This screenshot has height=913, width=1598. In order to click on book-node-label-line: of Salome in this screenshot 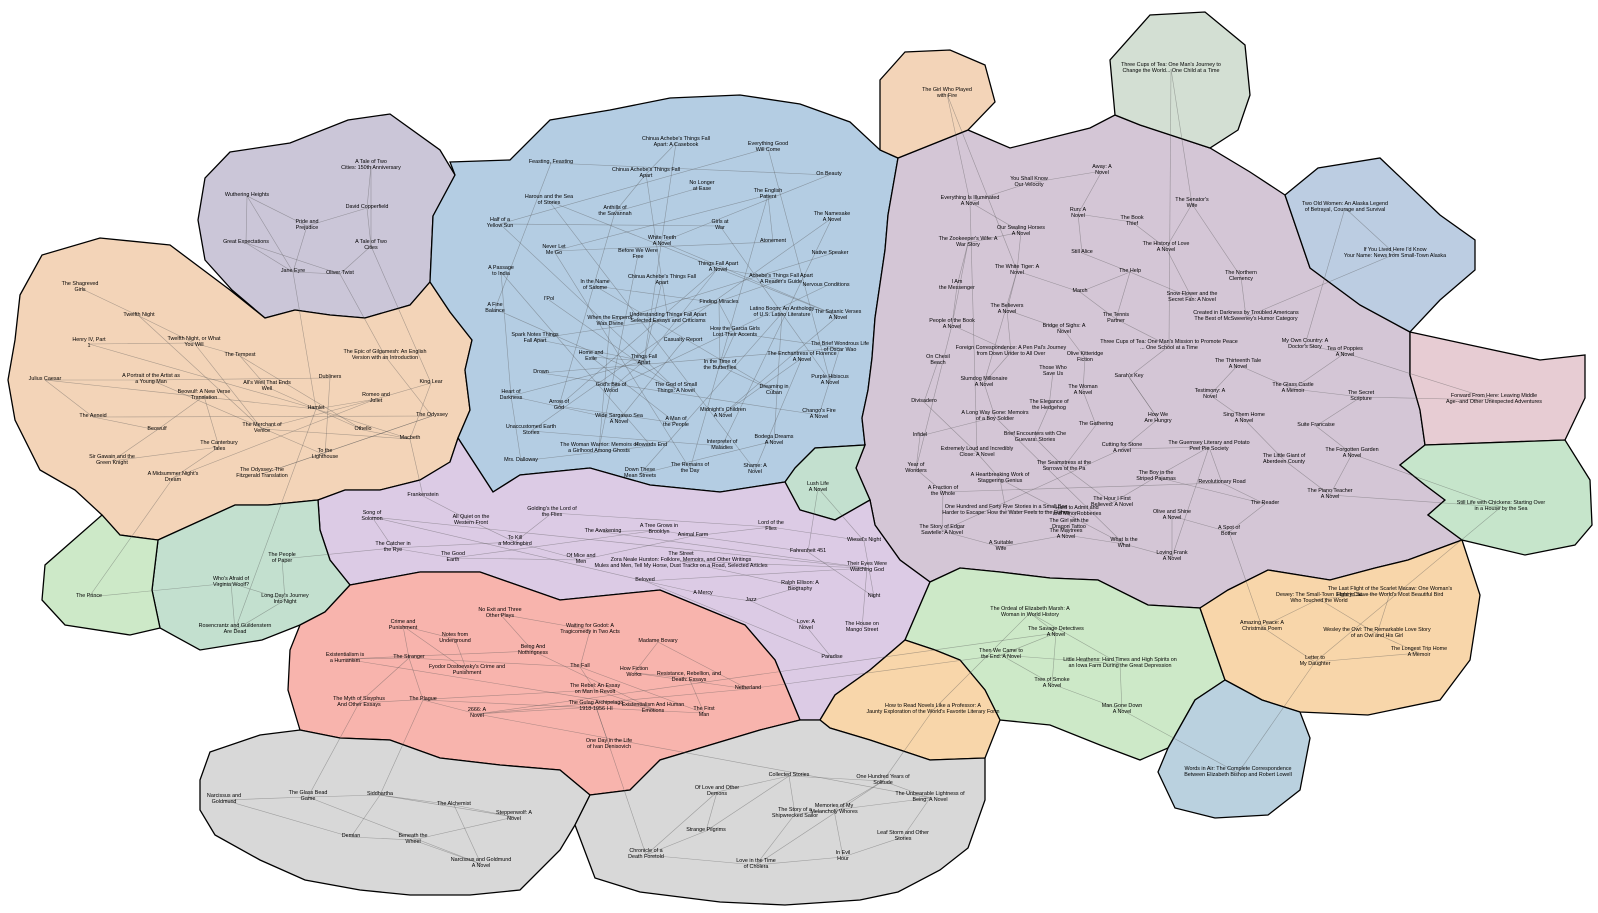, I will do `click(595, 288)`.